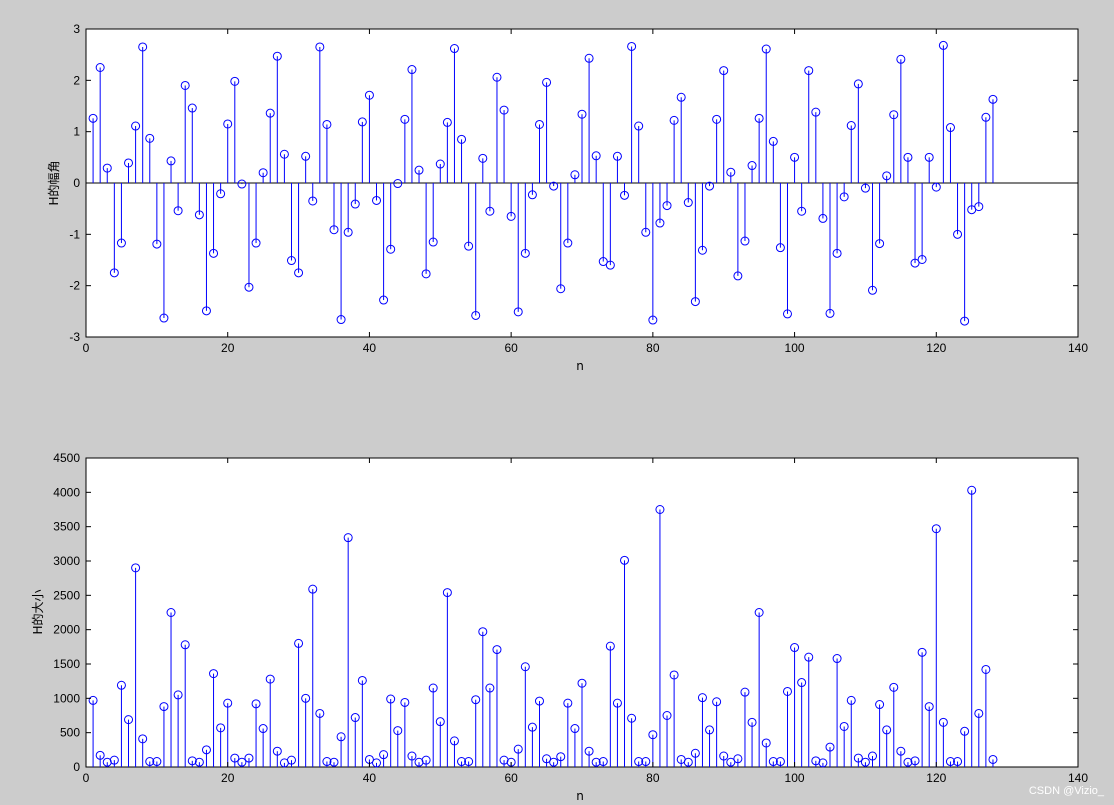 The image size is (1114, 805). What do you see at coordinates (86, 348) in the screenshot?
I see `phase-x-tick-label: 0` at bounding box center [86, 348].